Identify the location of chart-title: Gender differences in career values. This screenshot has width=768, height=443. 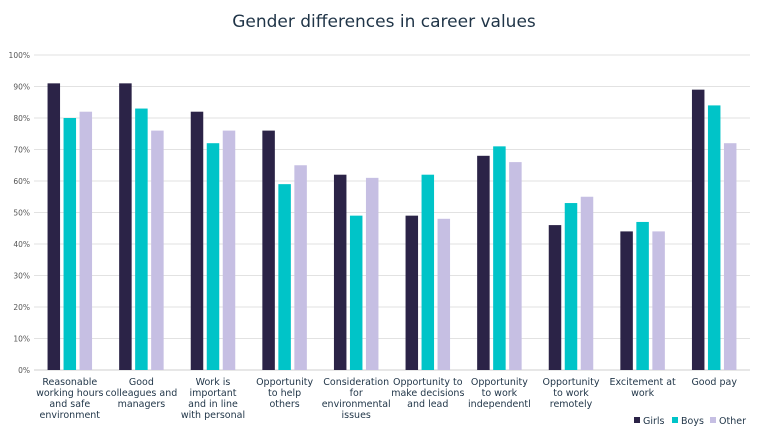
(384, 22).